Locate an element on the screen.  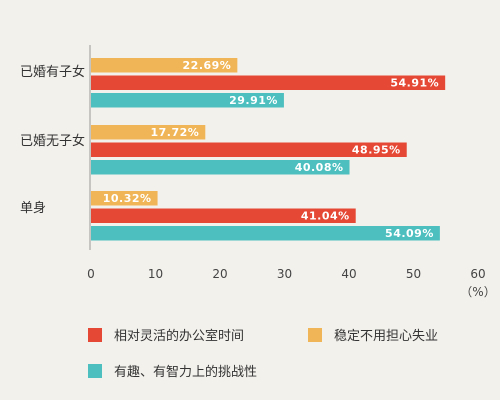
data-label: 22.69% is located at coordinates (207, 65).